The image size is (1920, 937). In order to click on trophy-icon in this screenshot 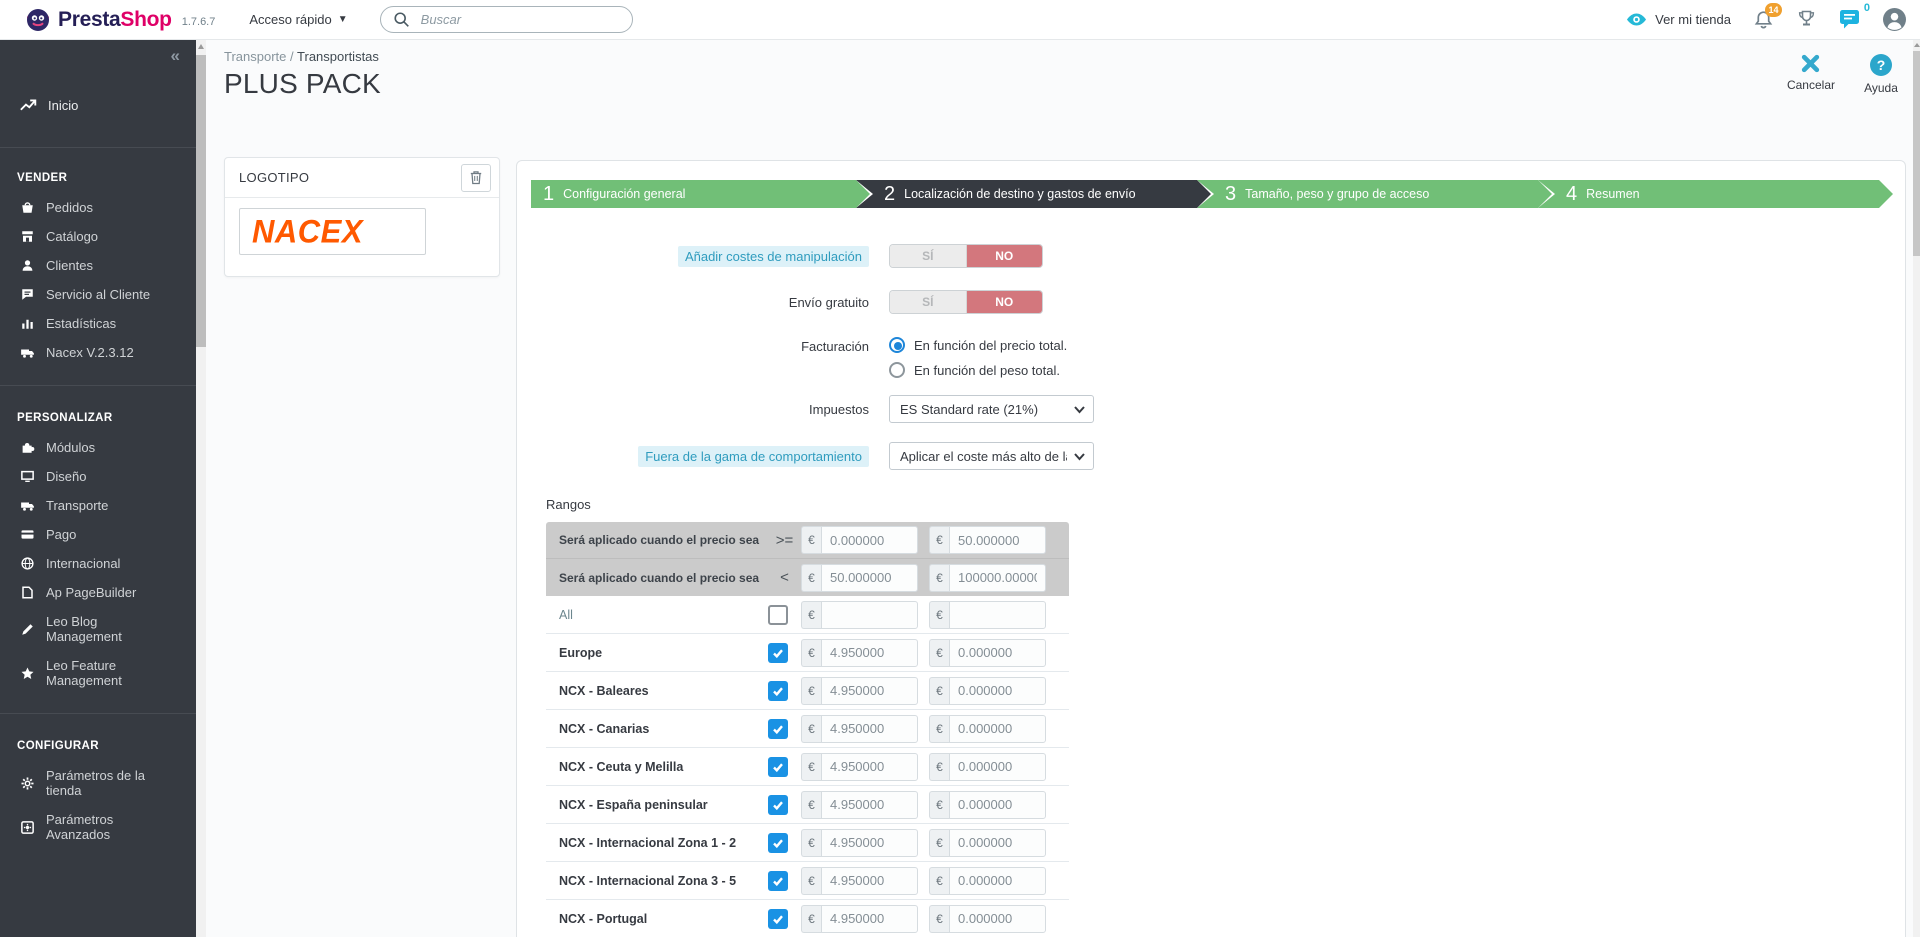, I will do `click(1806, 18)`.